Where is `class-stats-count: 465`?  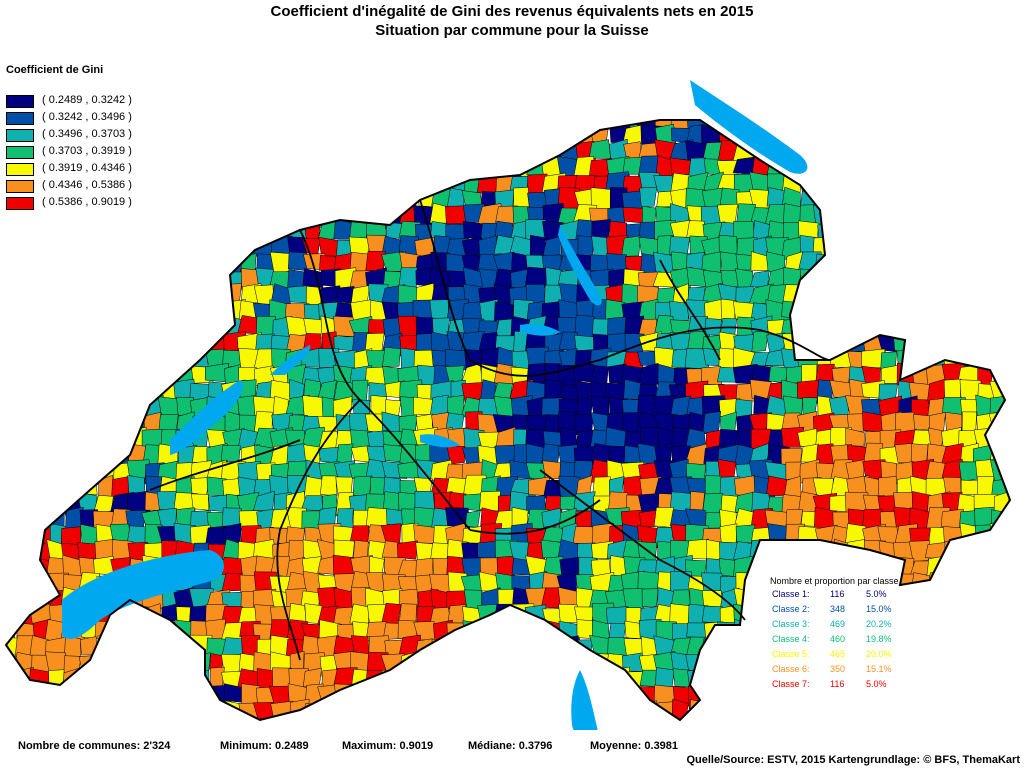 class-stats-count: 465 is located at coordinates (838, 654).